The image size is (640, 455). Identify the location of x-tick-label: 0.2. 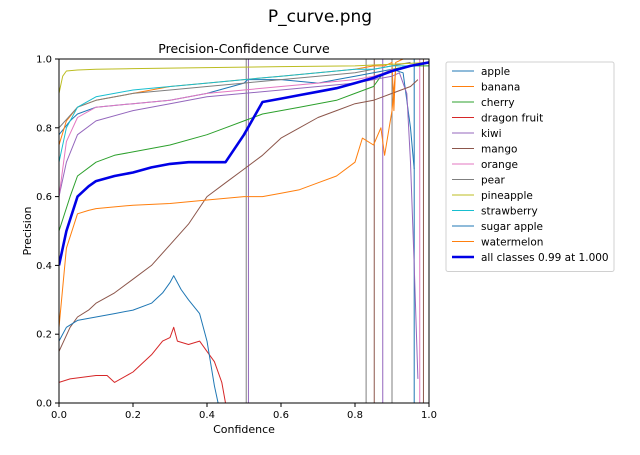
(133, 415).